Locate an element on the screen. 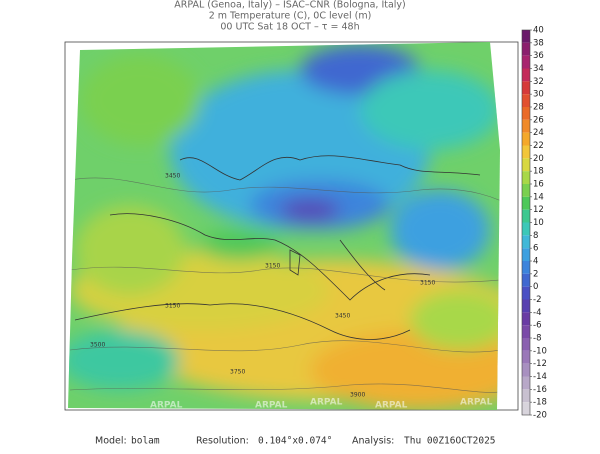  colorbar-tick-label: 12 is located at coordinates (538, 210).